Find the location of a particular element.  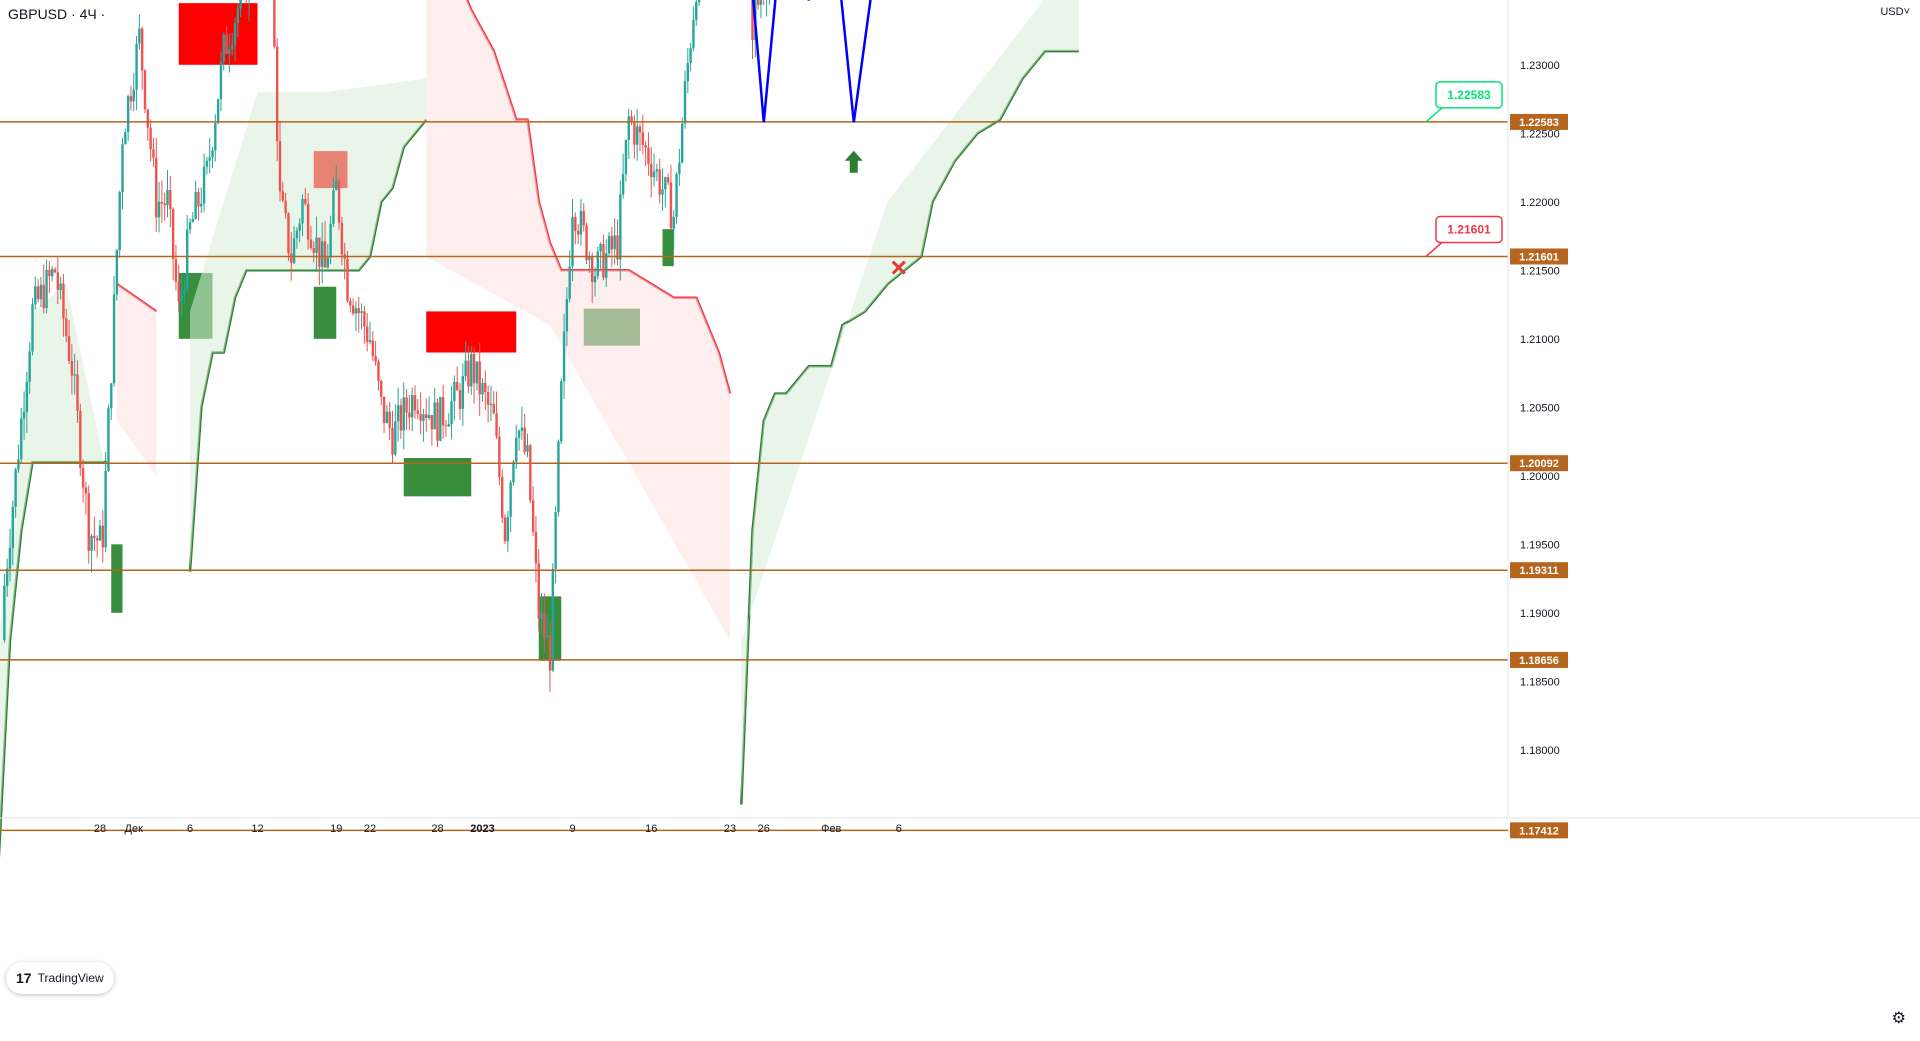

time-tick-label: Дек is located at coordinates (134, 829).